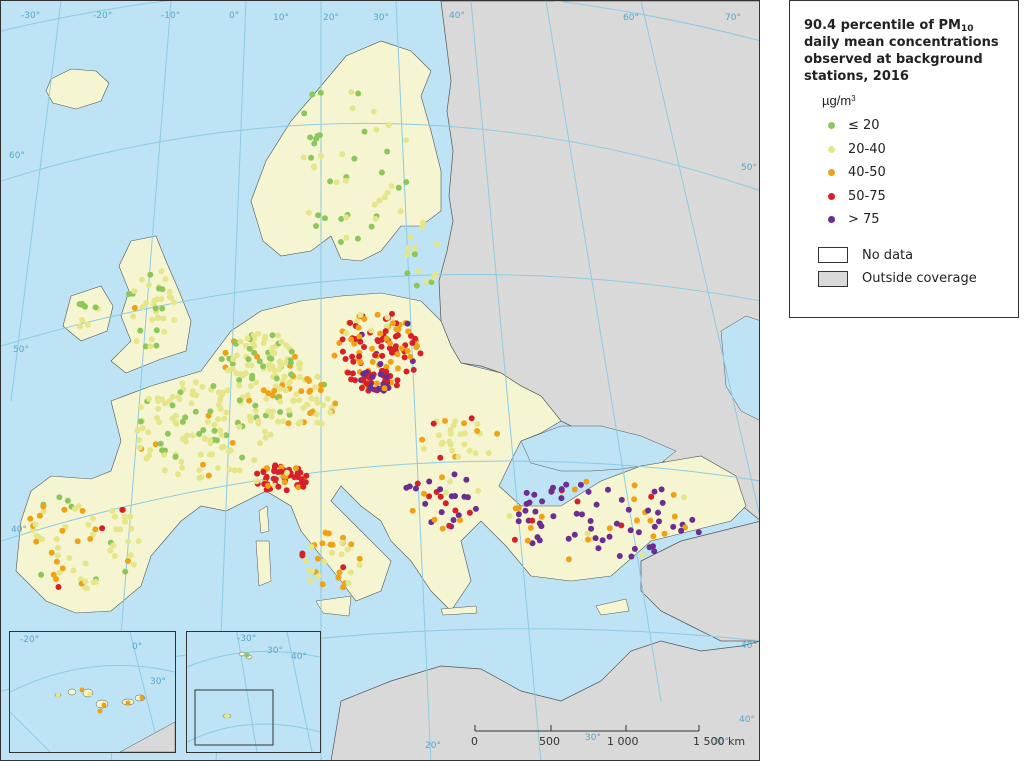  What do you see at coordinates (549, 741) in the screenshot?
I see `scale-tick-label: 500` at bounding box center [549, 741].